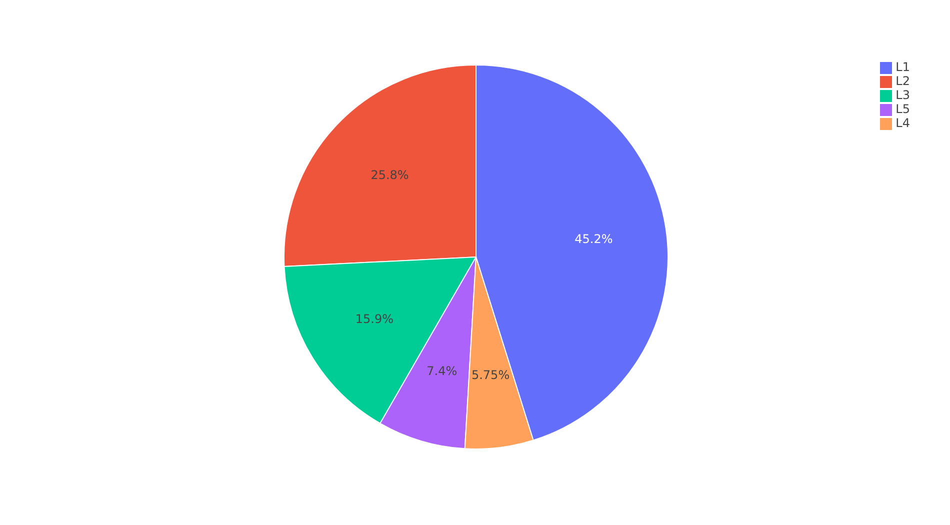  Describe the element at coordinates (903, 95) in the screenshot. I see `legend-label: L3` at that location.